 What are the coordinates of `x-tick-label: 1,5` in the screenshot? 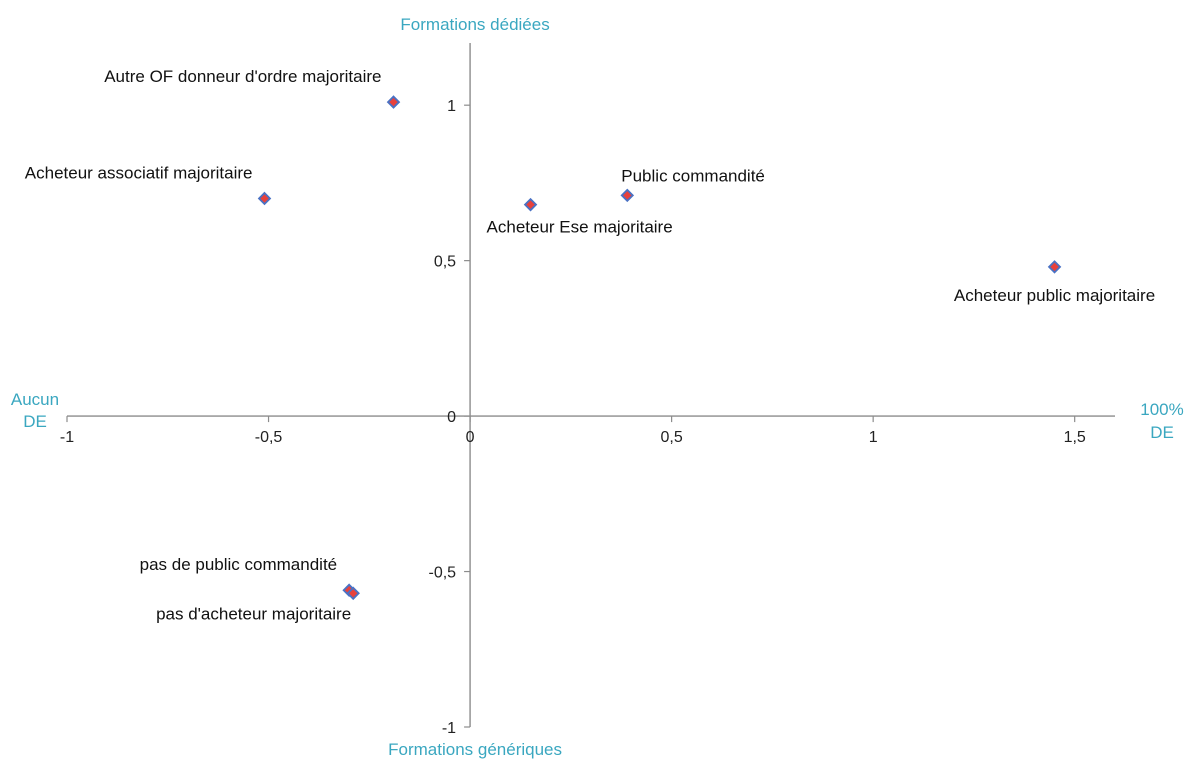 It's located at (1075, 437).